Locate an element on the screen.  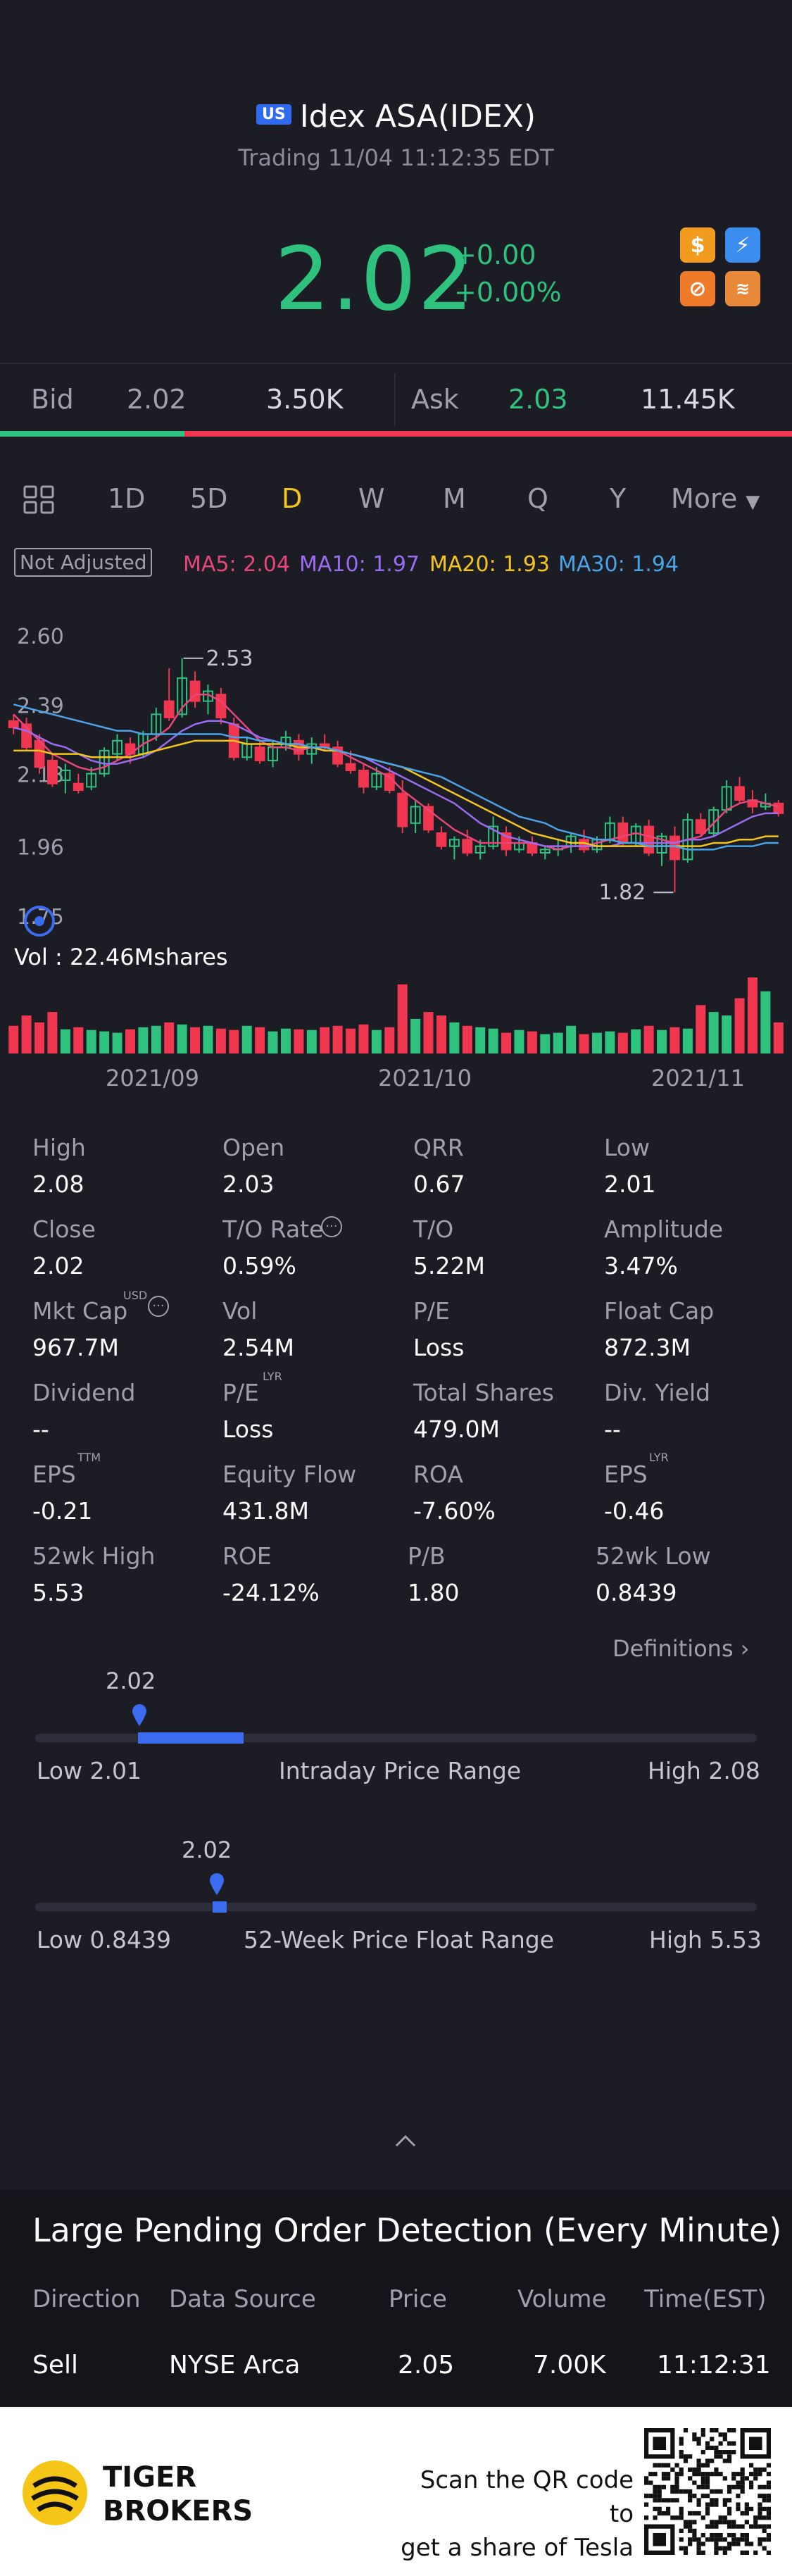
stat-value: 967.7M is located at coordinates (75, 1347).